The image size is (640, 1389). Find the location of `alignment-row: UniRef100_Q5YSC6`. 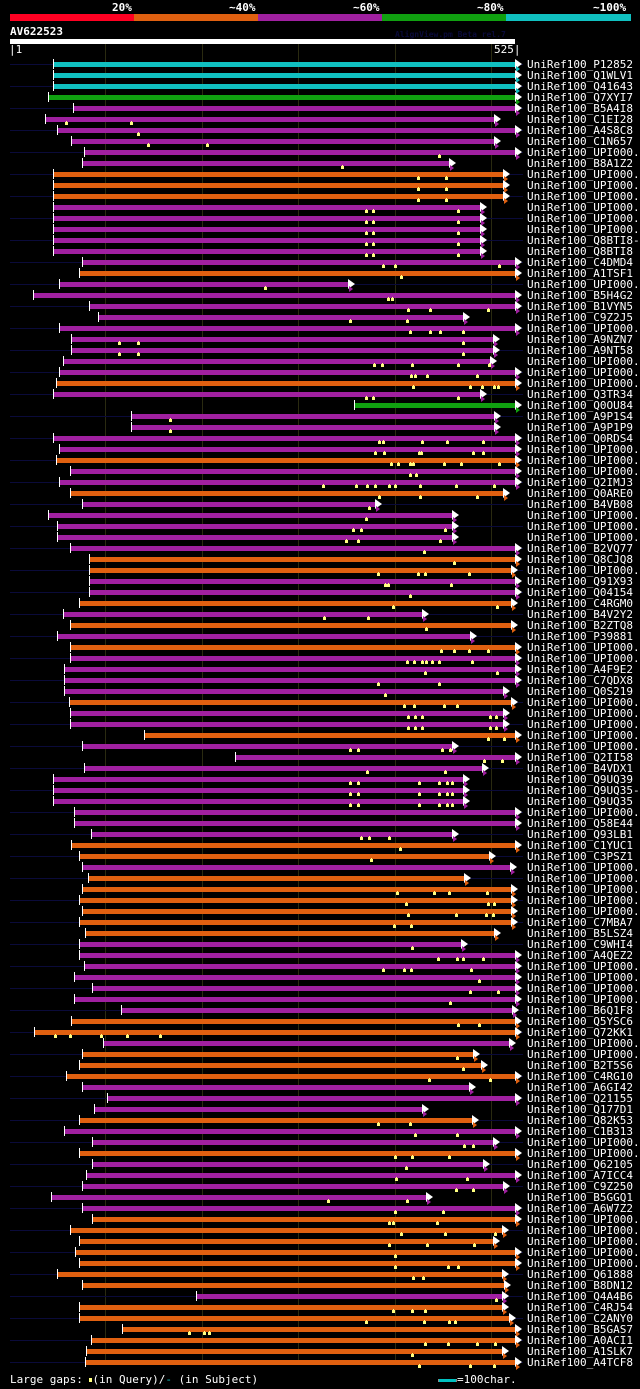

alignment-row: UniRef100_Q5YSC6 is located at coordinates (320, 1022).